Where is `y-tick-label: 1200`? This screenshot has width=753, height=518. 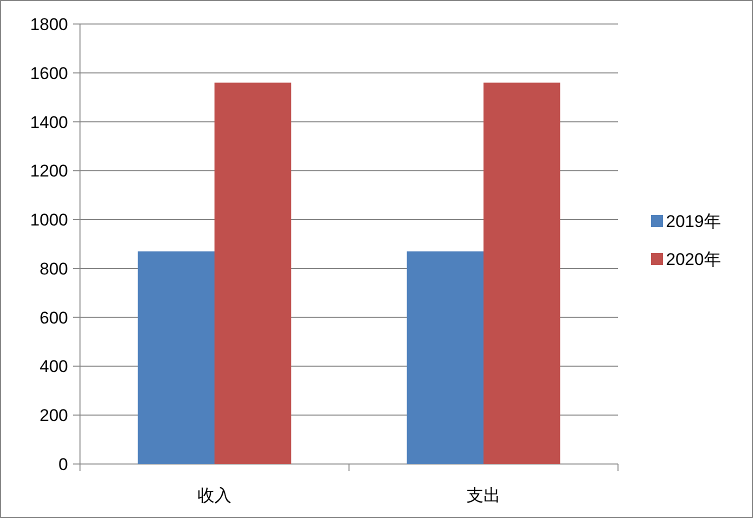
y-tick-label: 1200 is located at coordinates (49, 171).